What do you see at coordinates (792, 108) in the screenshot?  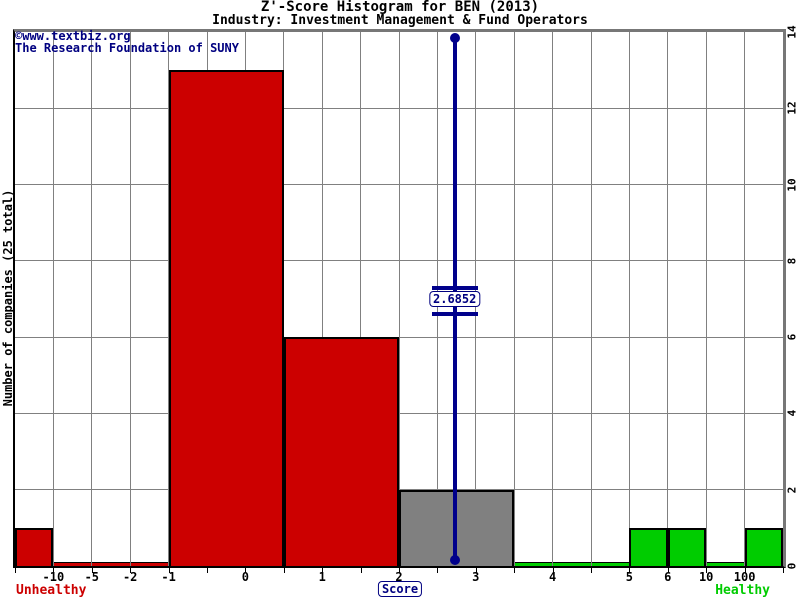 I see `y-axis-tick-label: 12` at bounding box center [792, 108].